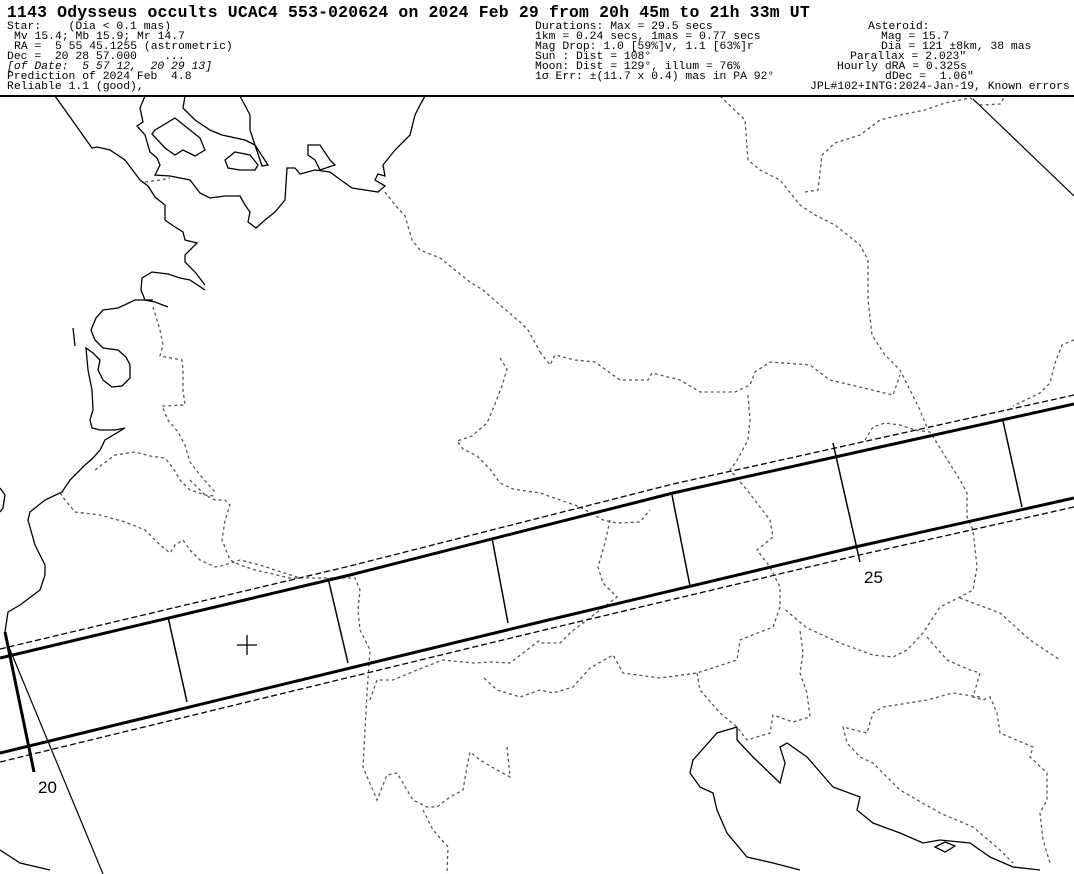 Image resolution: width=1074 pixels, height=874 pixels. What do you see at coordinates (655, 77) in the screenshot?
I see `error-ellipse: 1σ Err: ±(11.7 x 0.4) mas in PA 92°` at bounding box center [655, 77].